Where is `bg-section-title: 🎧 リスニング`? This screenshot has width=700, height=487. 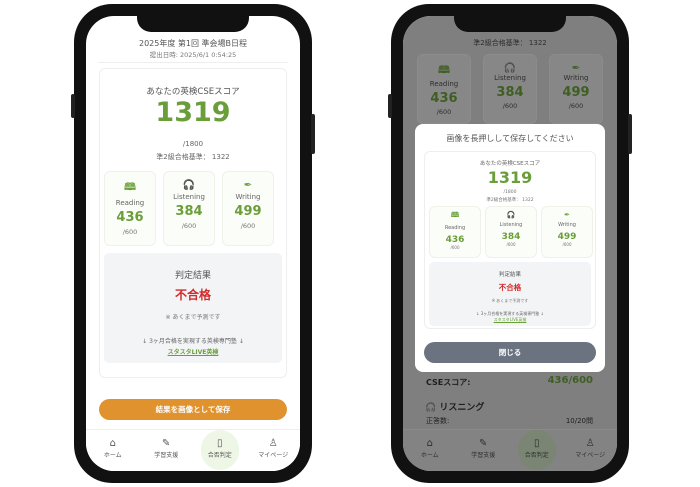
bg-section-title: 🎧 リスニング is located at coordinates (454, 406).